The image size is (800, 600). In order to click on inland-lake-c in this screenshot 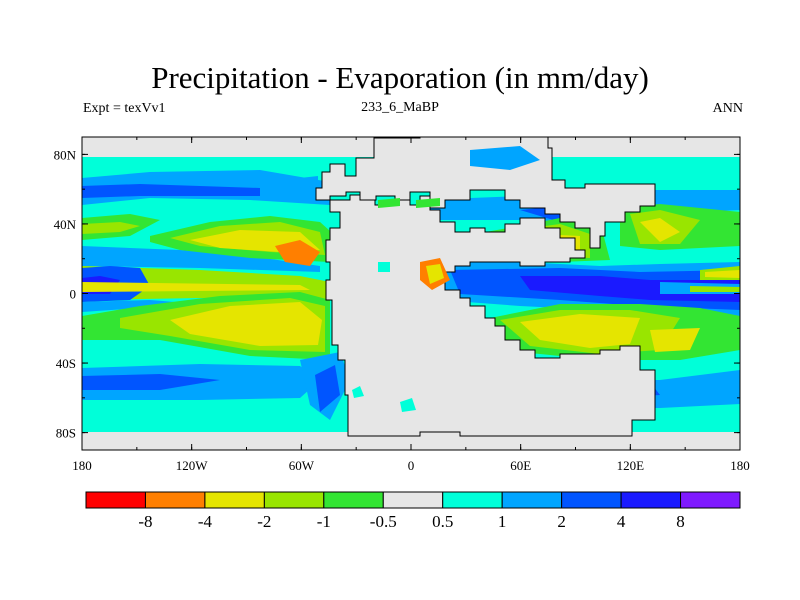, I will do `click(408, 405)`.